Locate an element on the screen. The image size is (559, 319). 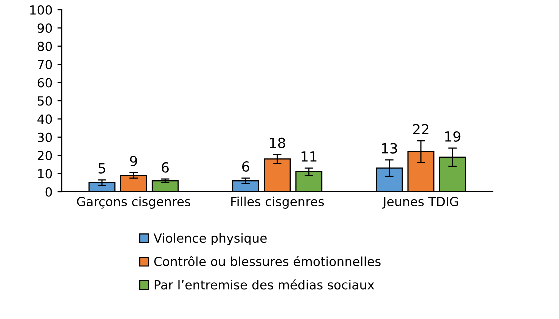
data-label: 18 is located at coordinates (278, 143).